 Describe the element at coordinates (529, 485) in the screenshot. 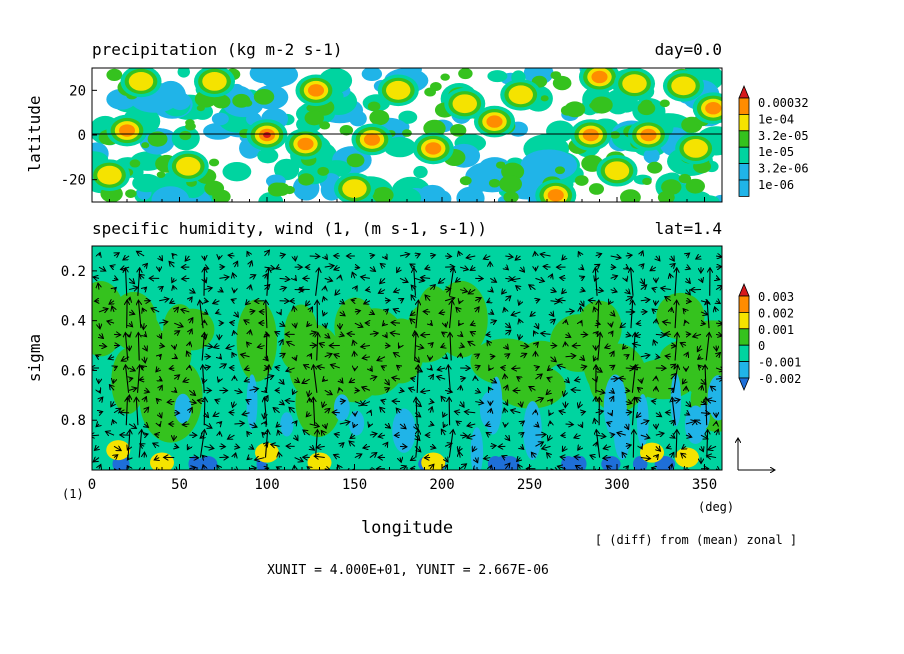

I see `longitude-tick-label: 250` at that location.